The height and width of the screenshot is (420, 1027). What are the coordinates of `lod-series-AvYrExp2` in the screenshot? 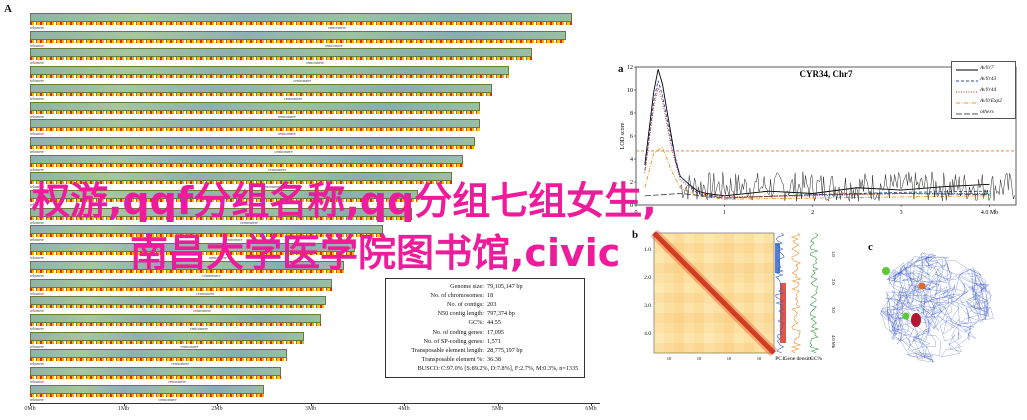 It's located at (817, 173).